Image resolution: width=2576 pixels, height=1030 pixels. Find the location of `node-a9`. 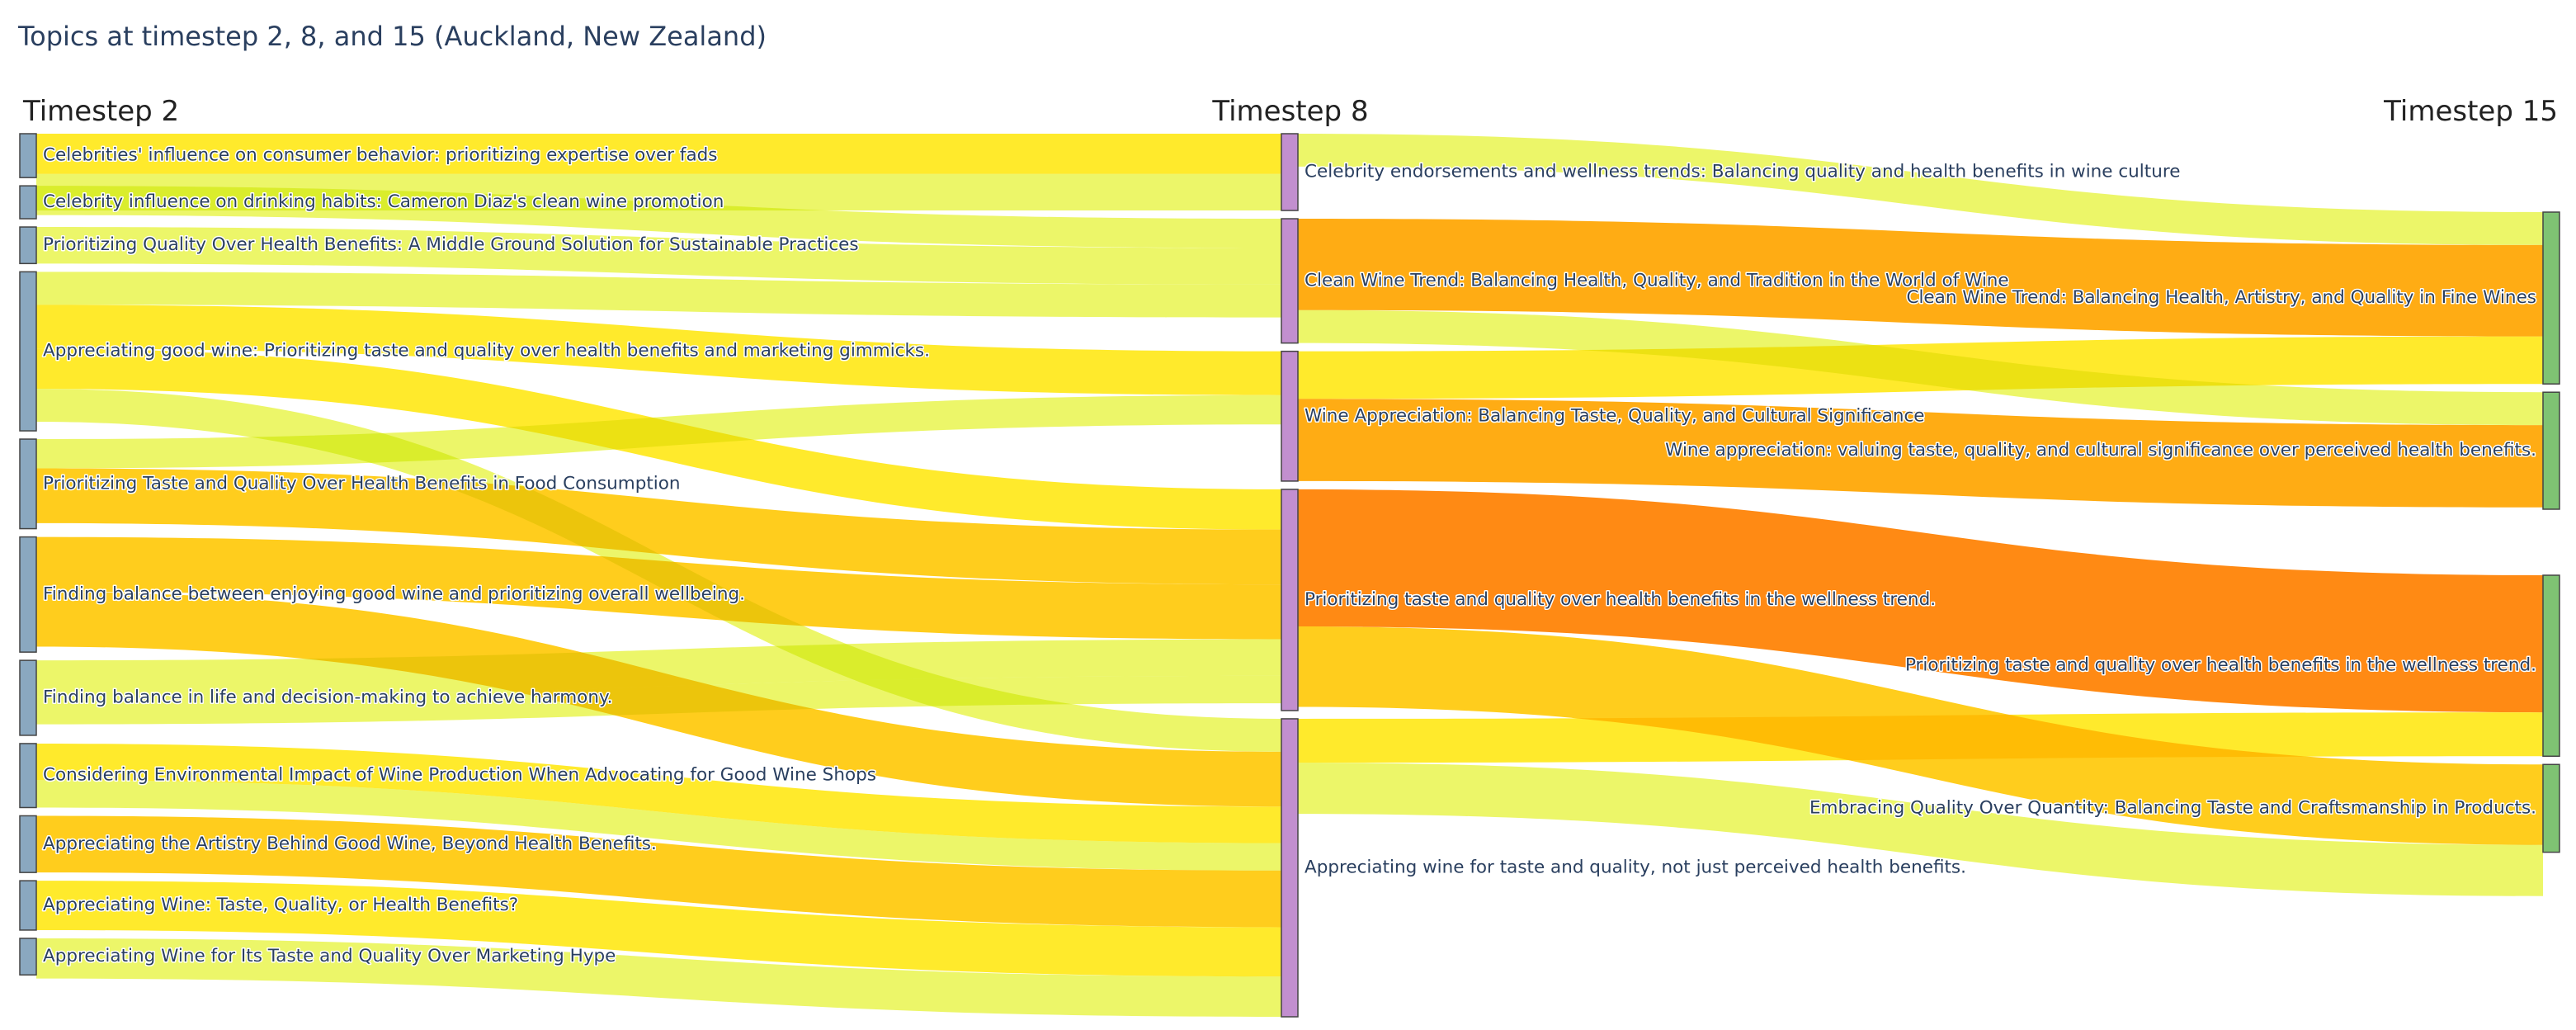

node-a9 is located at coordinates (28, 844).